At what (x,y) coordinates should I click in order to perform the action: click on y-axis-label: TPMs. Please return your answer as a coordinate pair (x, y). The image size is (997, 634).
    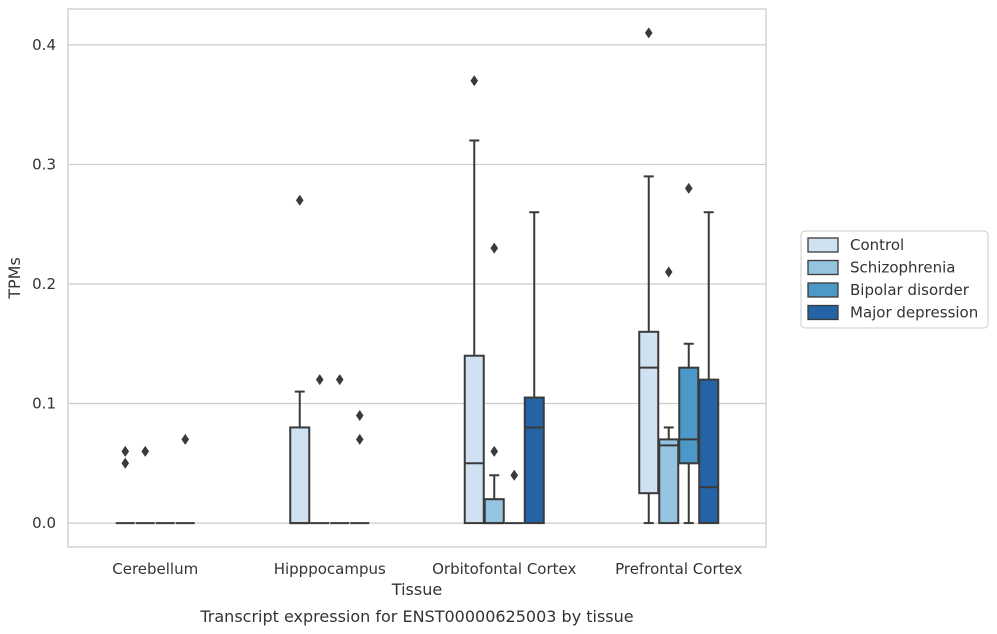
    Looking at the image, I should click on (14, 278).